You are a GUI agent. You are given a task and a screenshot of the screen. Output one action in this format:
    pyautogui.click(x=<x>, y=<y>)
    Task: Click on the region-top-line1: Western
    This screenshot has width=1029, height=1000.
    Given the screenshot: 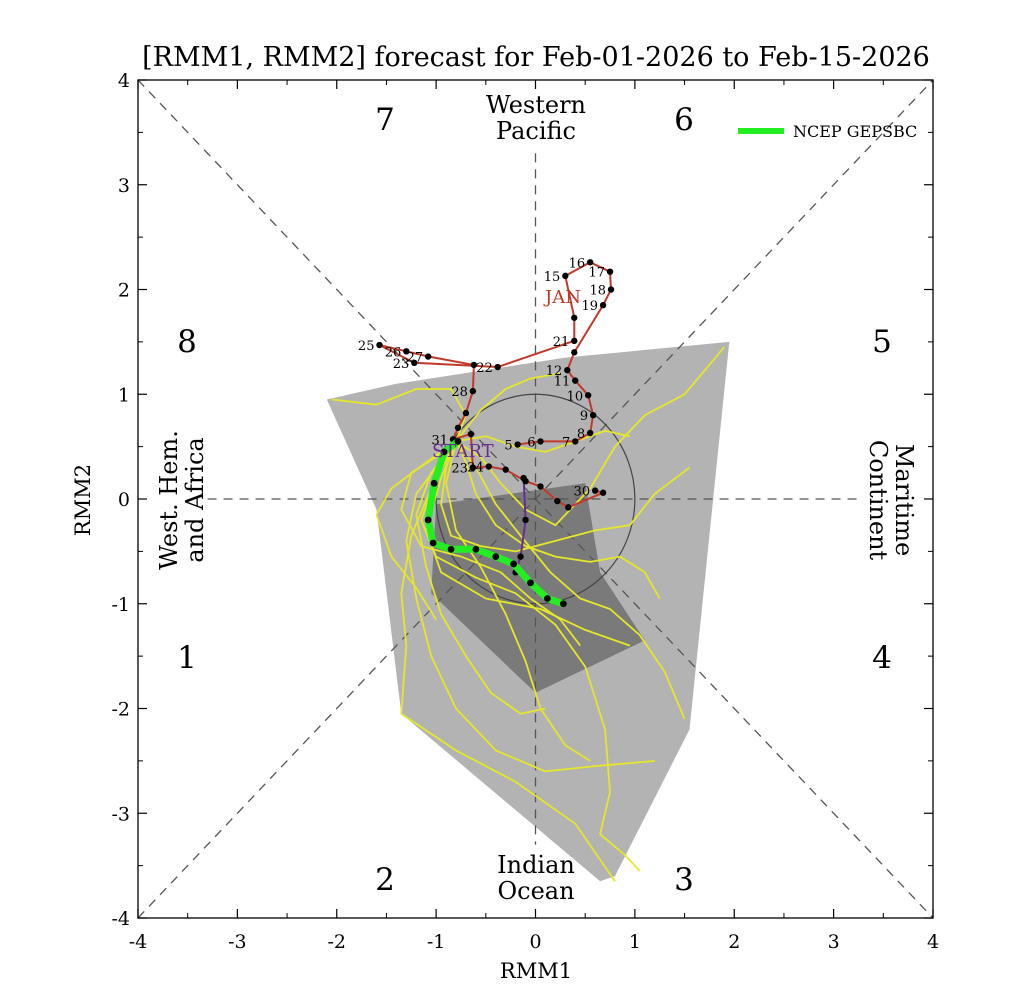 What is the action you would take?
    pyautogui.click(x=536, y=105)
    